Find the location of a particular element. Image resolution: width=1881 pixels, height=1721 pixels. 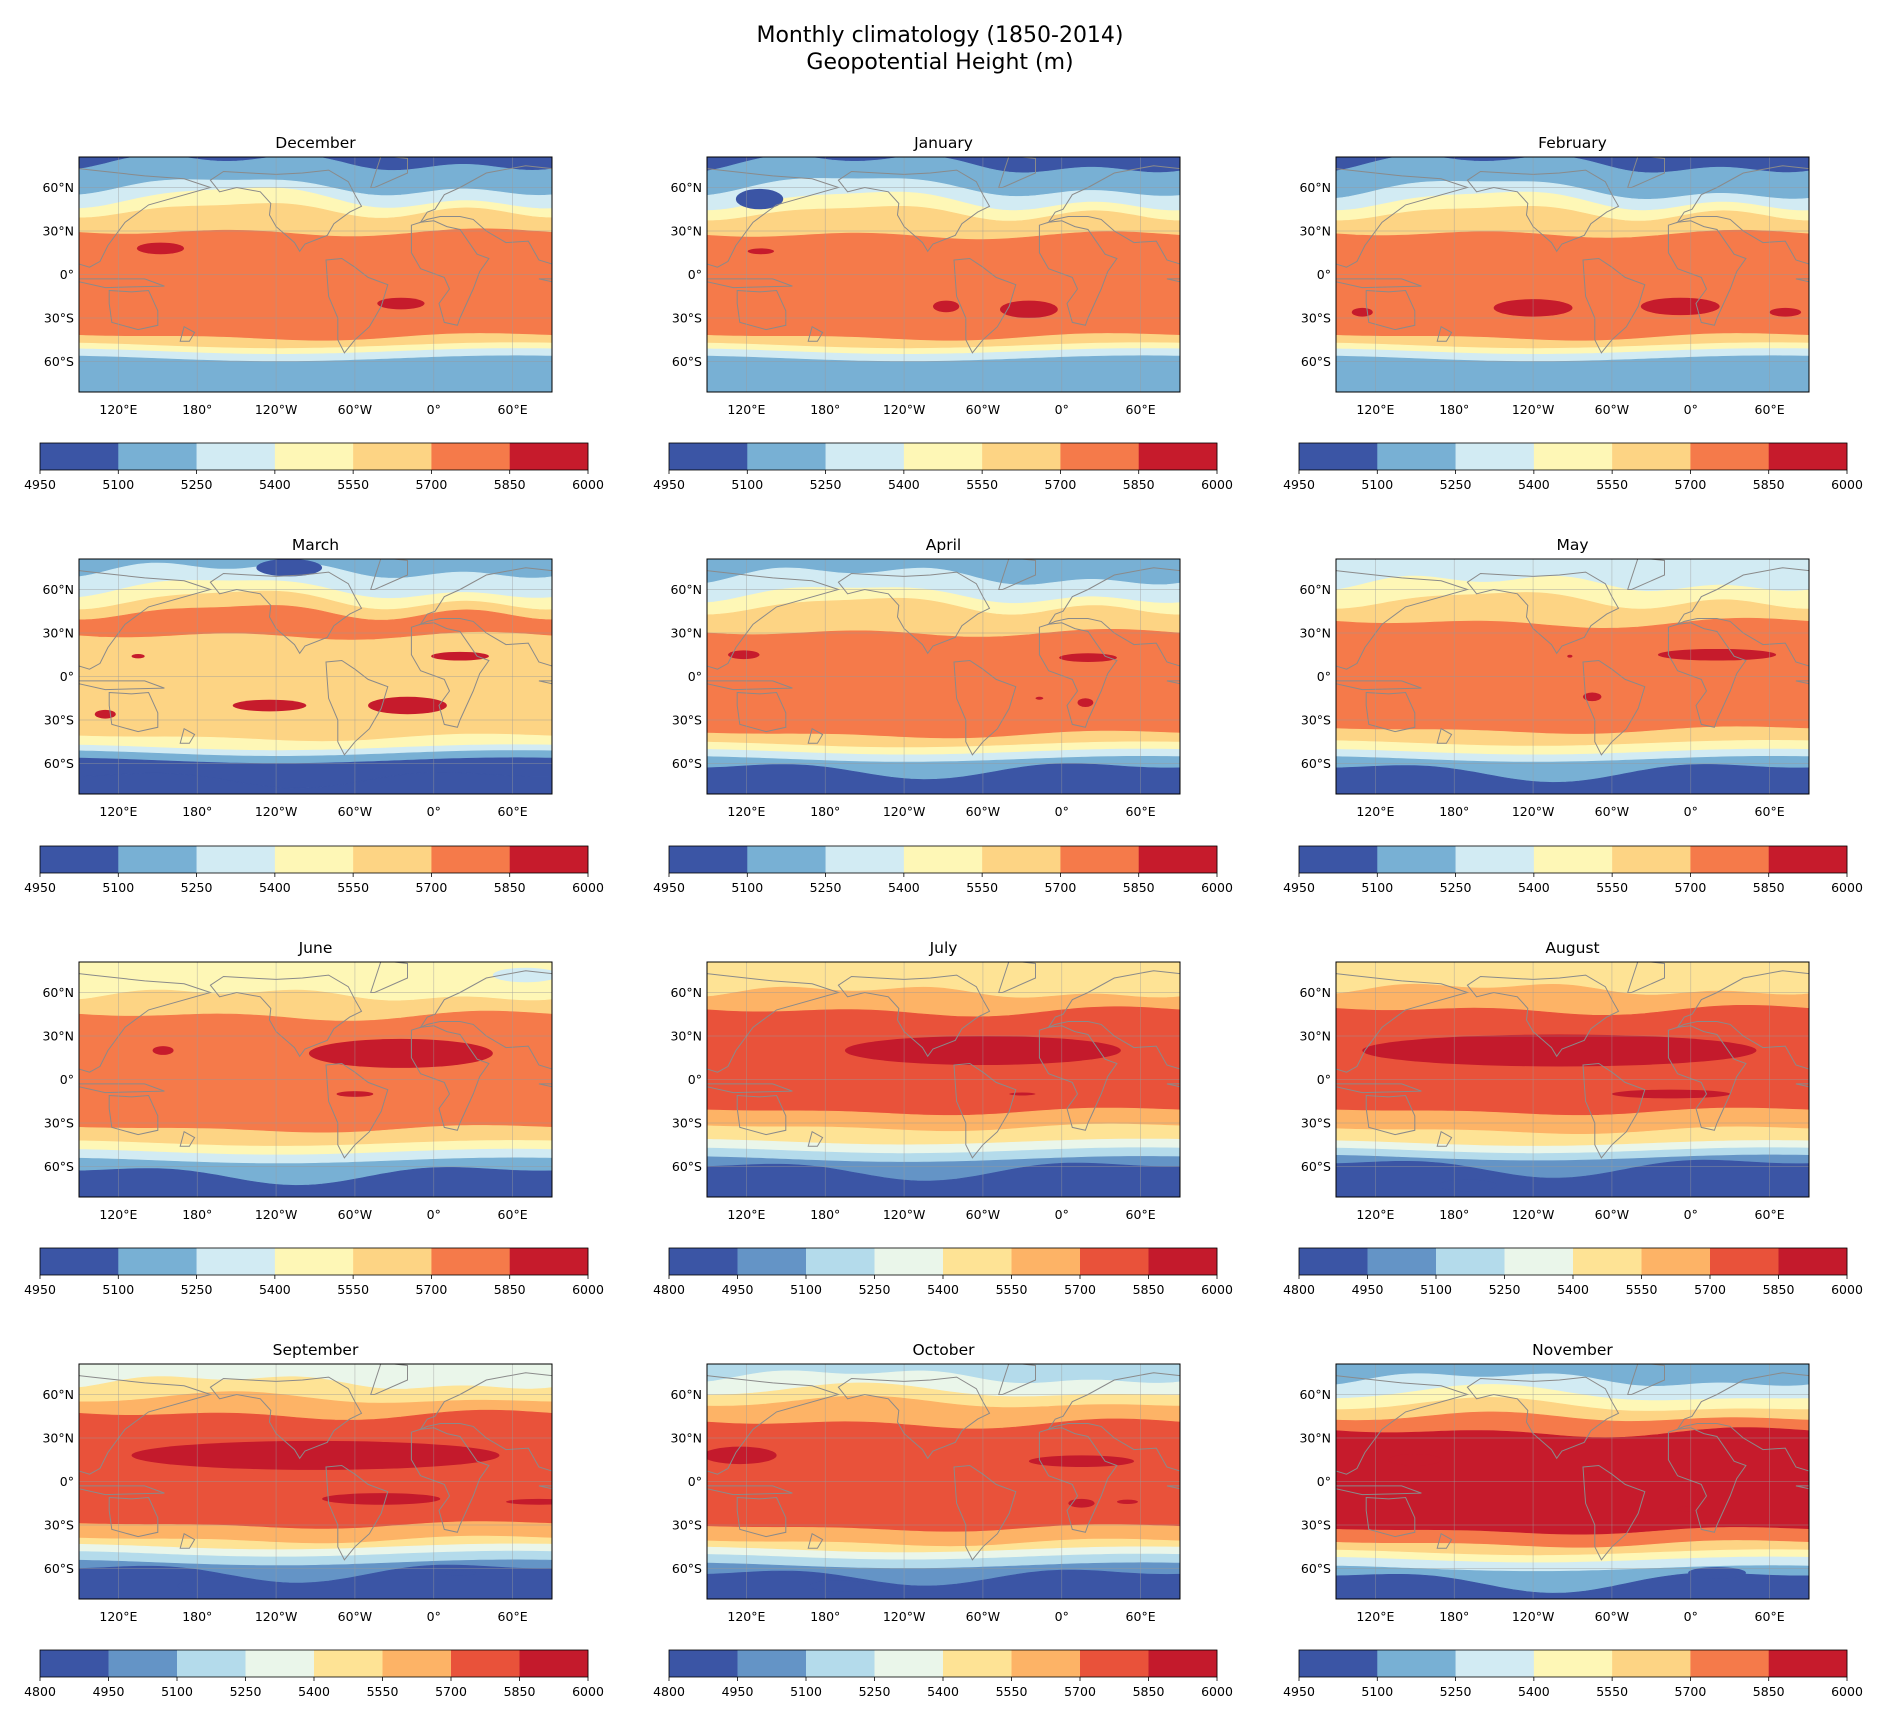

lat-tick-label: 0° is located at coordinates (1324, 274).